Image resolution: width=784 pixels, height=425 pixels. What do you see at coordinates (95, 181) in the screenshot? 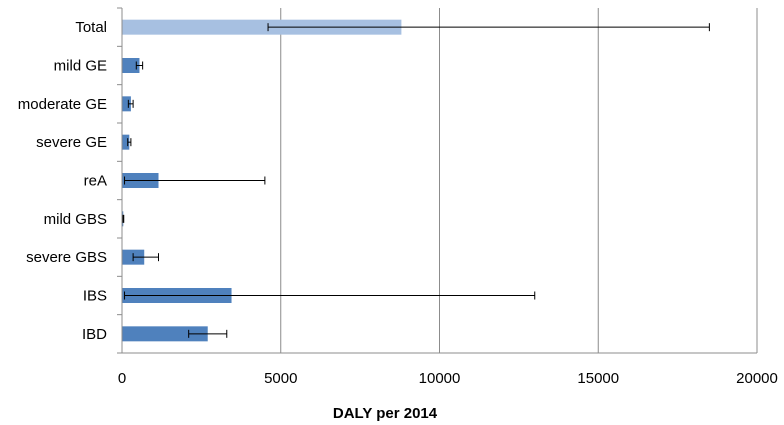
I see `category-label-rea: reA` at bounding box center [95, 181].